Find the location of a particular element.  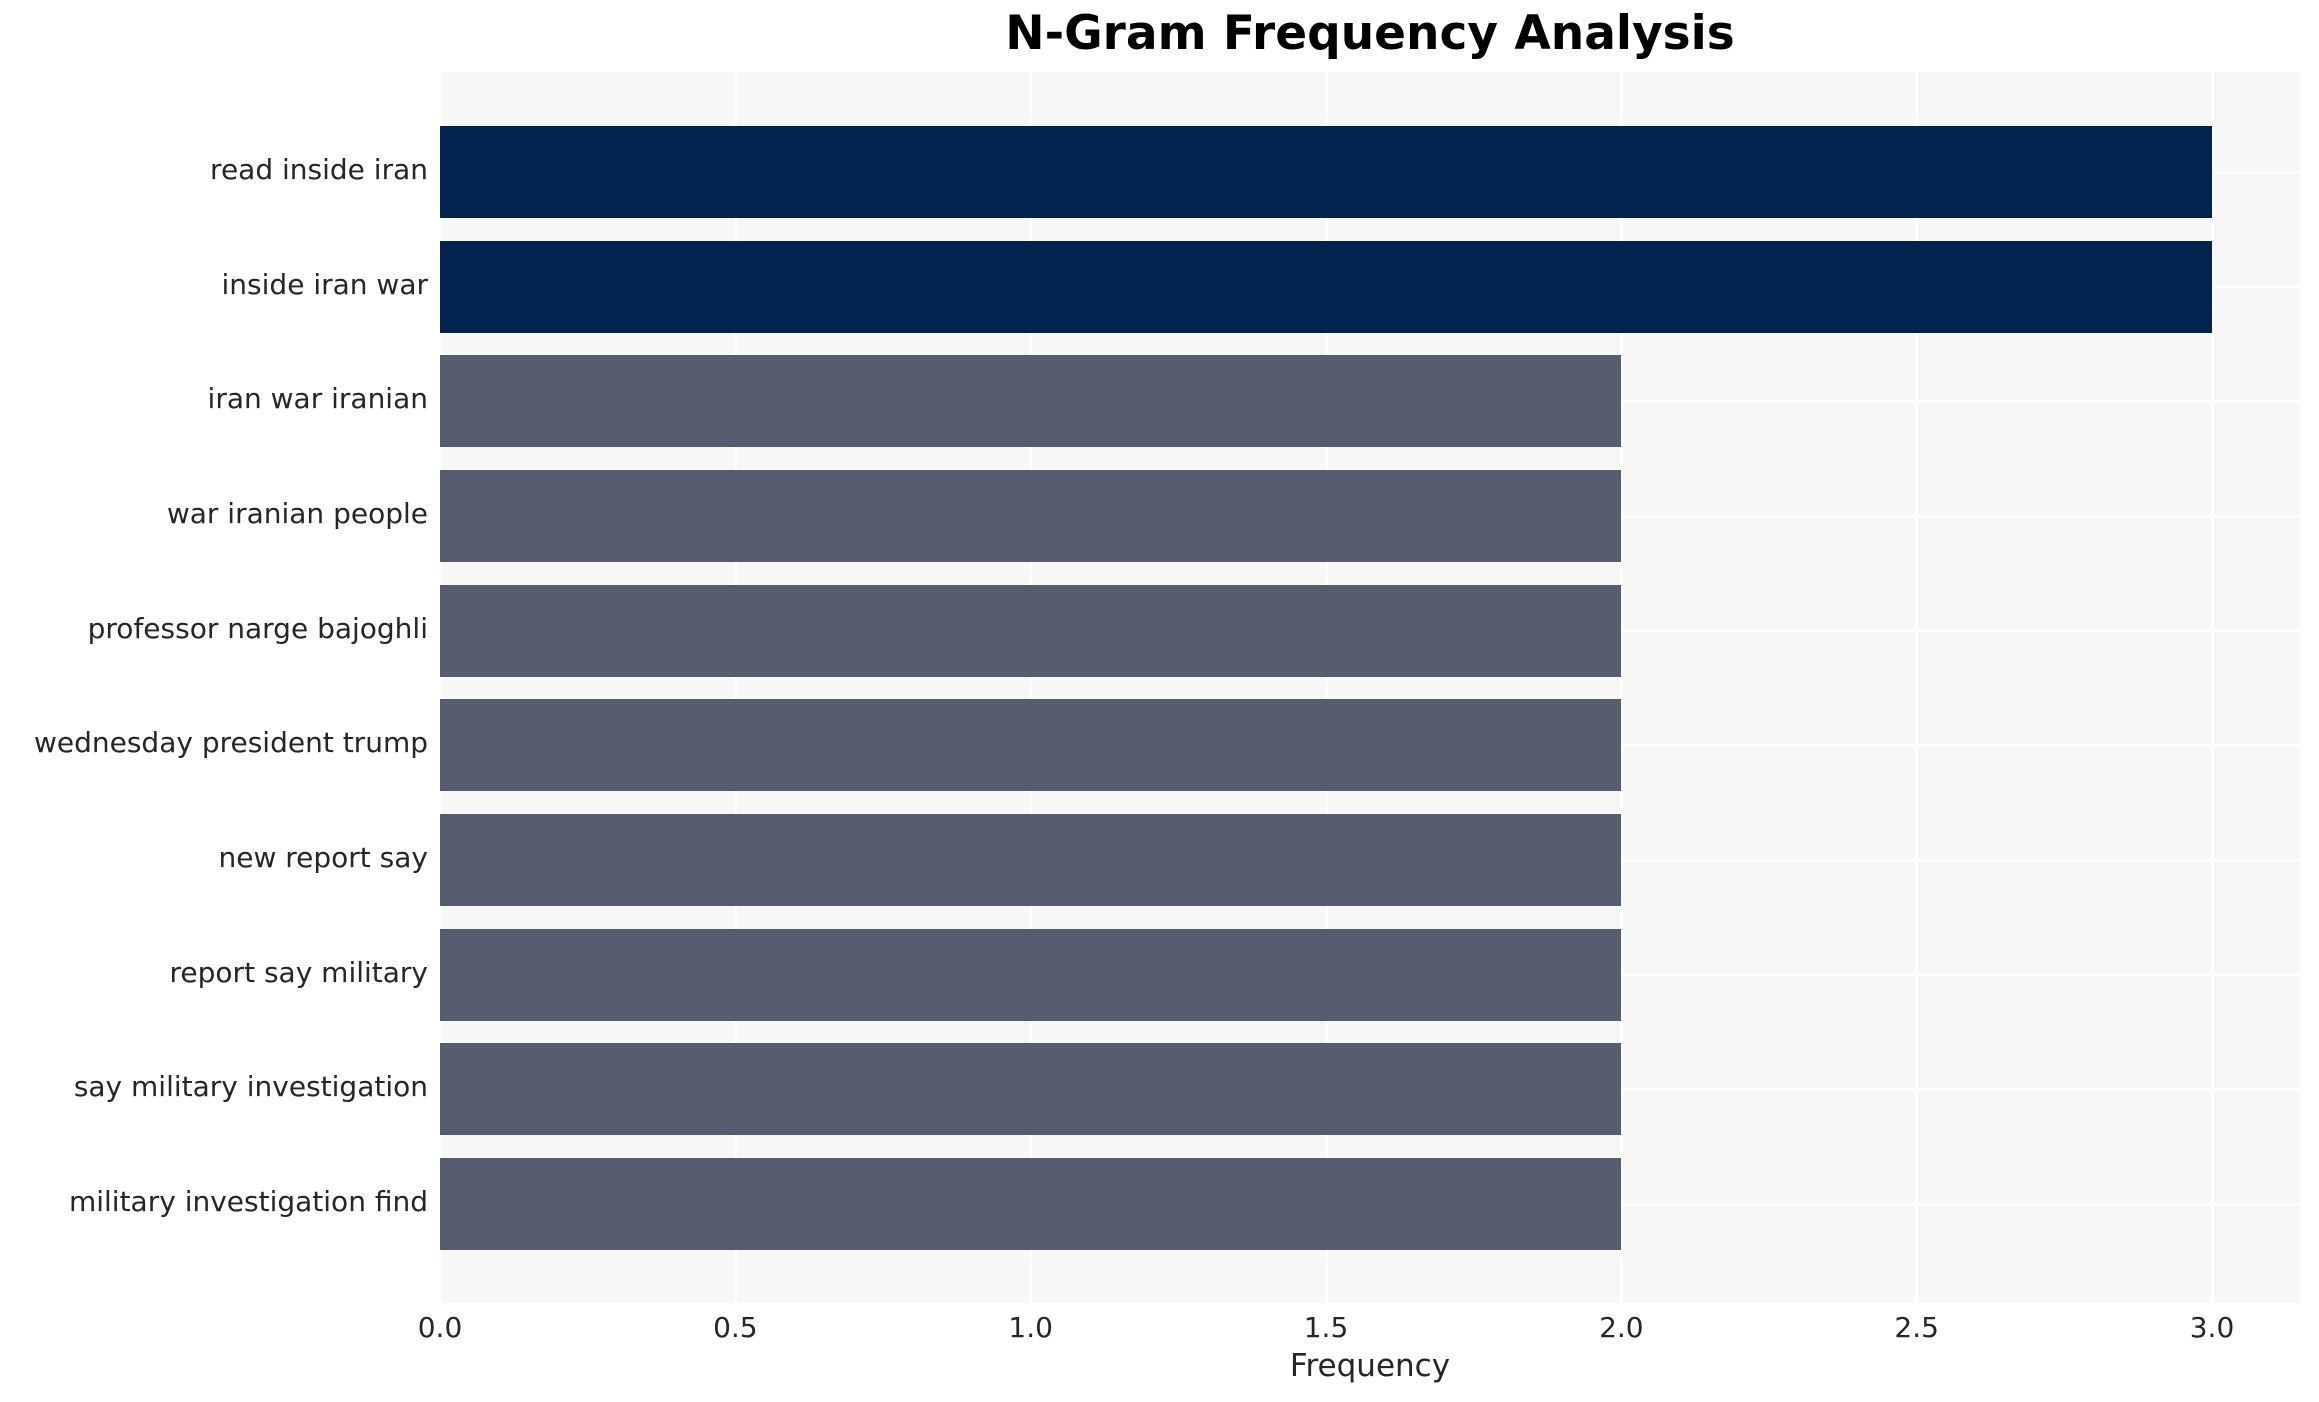

chart-title: N-Gram Frequency Analysis is located at coordinates (1370, 33).